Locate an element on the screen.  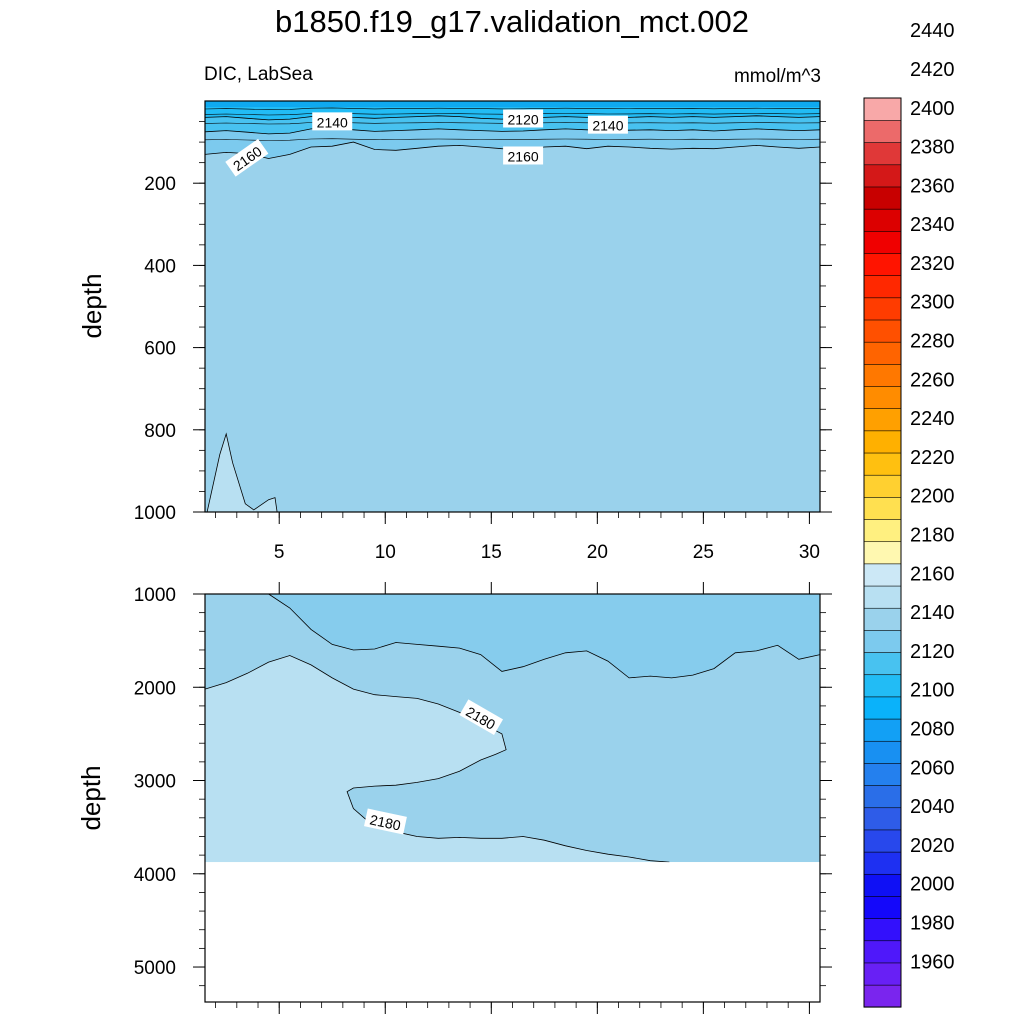
colorbar-label: 2440 is located at coordinates (932, 31).